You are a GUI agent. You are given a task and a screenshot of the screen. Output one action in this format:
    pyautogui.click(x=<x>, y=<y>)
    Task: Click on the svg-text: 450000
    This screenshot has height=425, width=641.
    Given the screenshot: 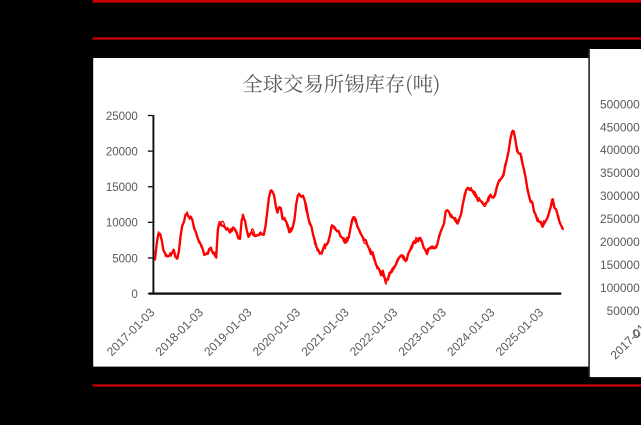 What is the action you would take?
    pyautogui.click(x=620, y=127)
    